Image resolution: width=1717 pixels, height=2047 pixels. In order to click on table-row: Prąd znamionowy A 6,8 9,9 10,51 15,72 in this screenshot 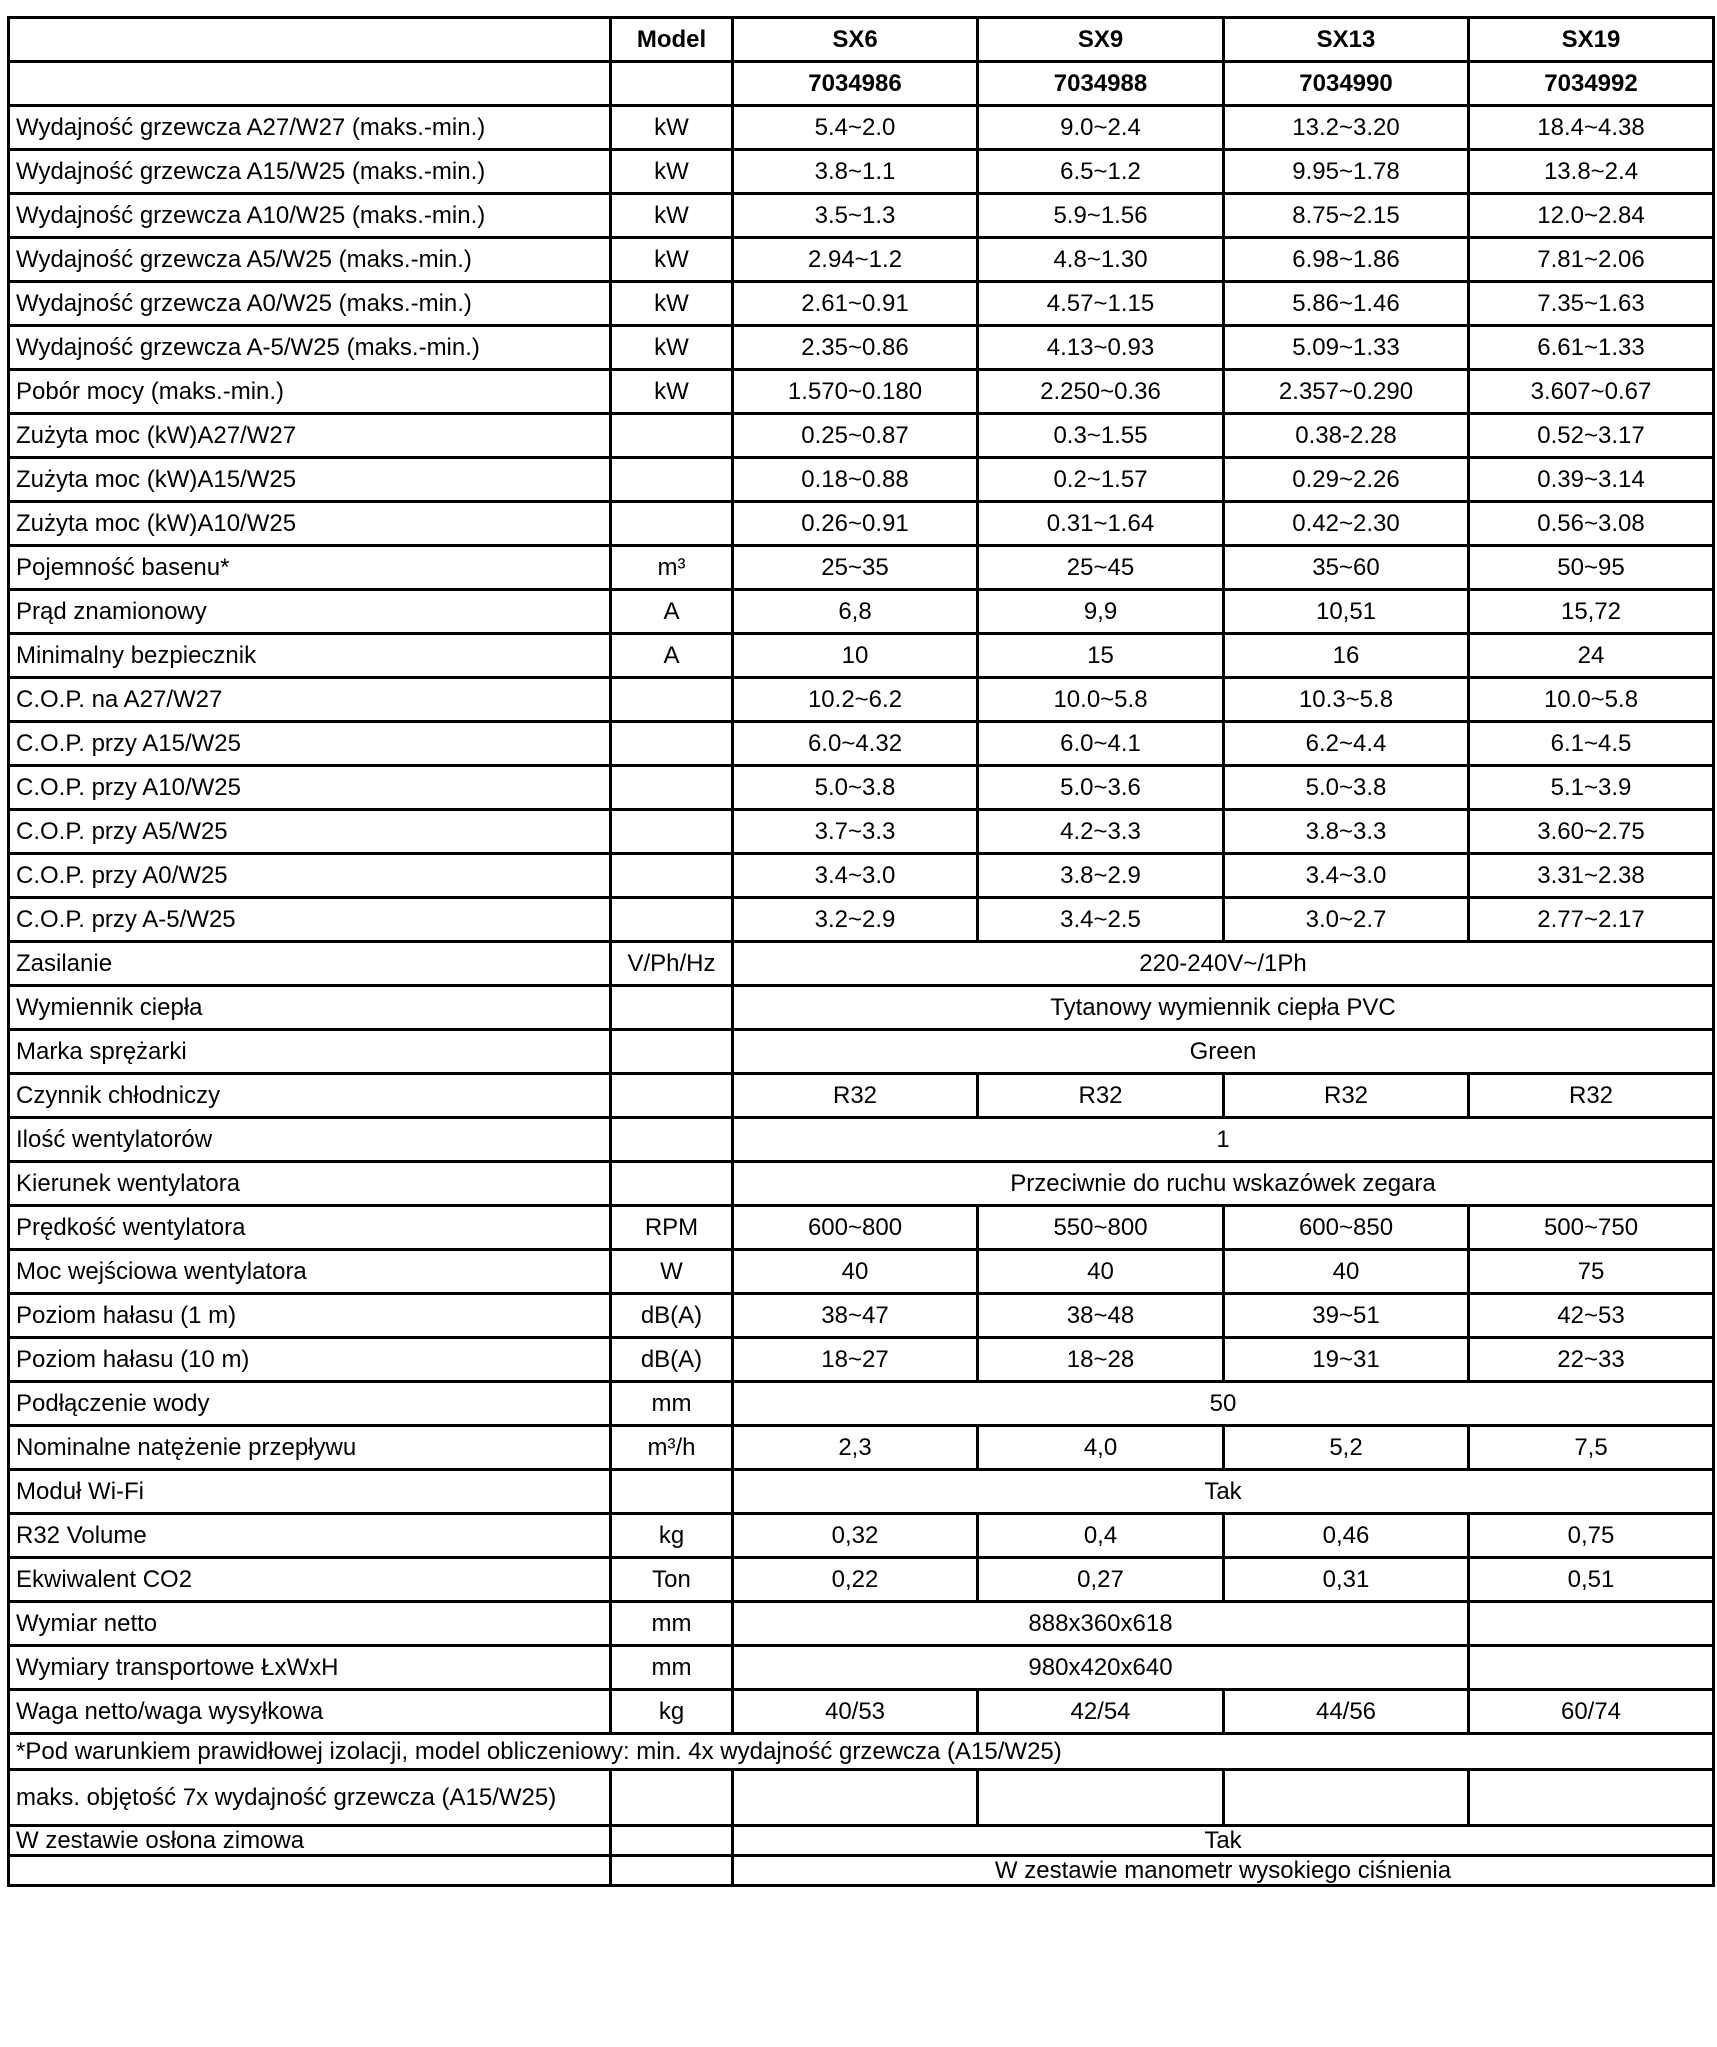, I will do `click(861, 611)`.